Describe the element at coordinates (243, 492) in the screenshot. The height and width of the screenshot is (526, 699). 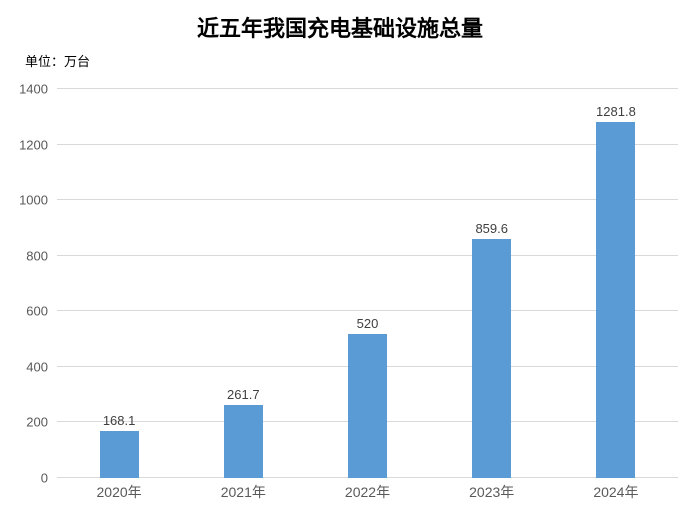
I see `x-tick-label-2021年: 2021年` at that location.